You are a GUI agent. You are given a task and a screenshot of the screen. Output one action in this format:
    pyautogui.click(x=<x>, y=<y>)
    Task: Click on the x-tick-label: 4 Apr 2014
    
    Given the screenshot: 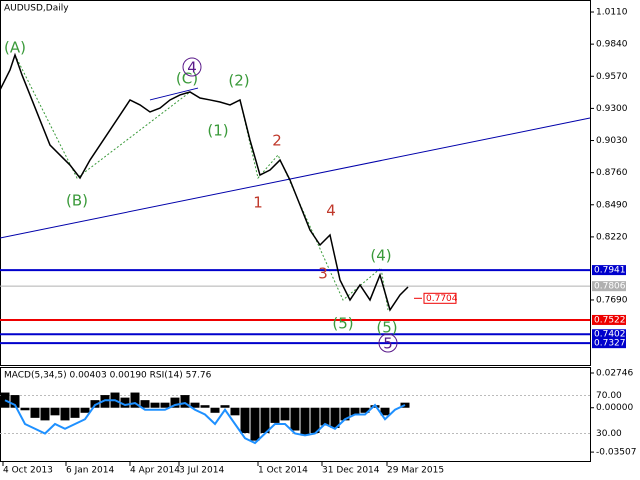 What is the action you would take?
    pyautogui.click(x=155, y=471)
    